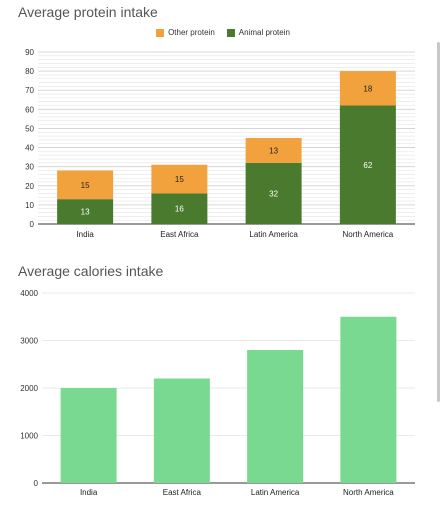  What do you see at coordinates (91, 271) in the screenshot?
I see `calories-chart-title: Average calories intake` at bounding box center [91, 271].